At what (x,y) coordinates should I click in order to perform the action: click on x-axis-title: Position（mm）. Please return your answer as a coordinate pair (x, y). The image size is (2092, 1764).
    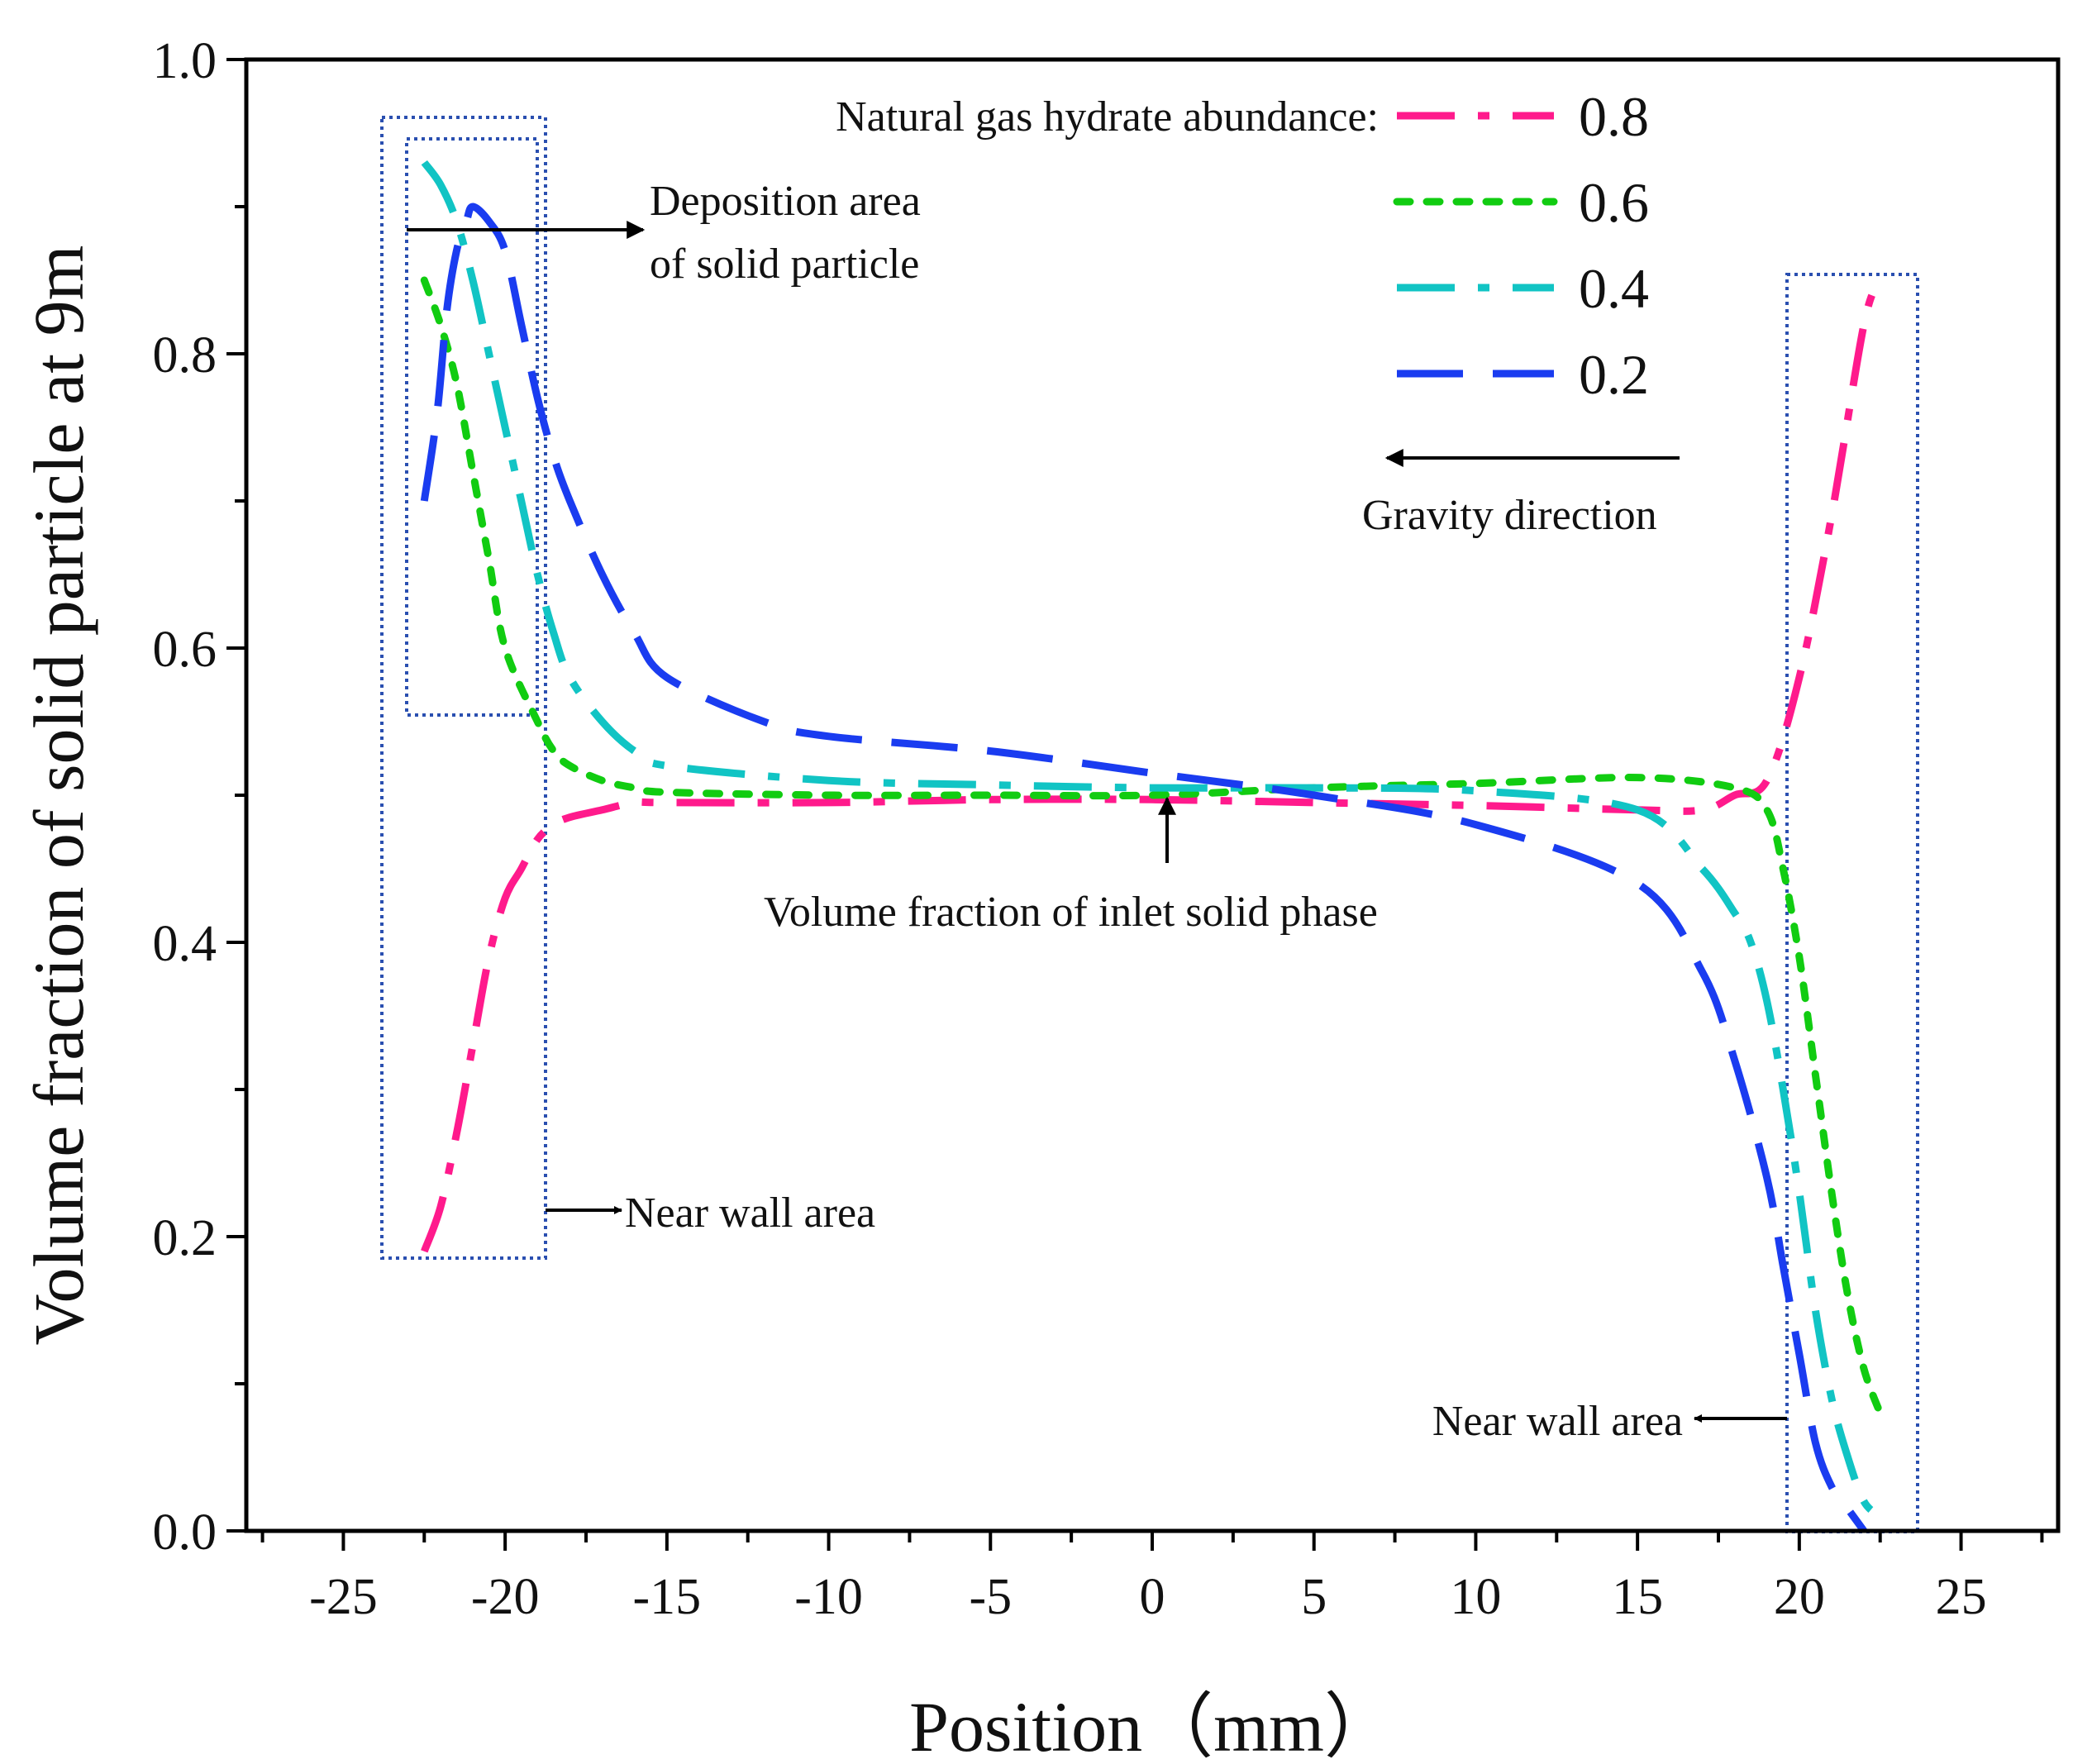
    Looking at the image, I should click on (1152, 1726).